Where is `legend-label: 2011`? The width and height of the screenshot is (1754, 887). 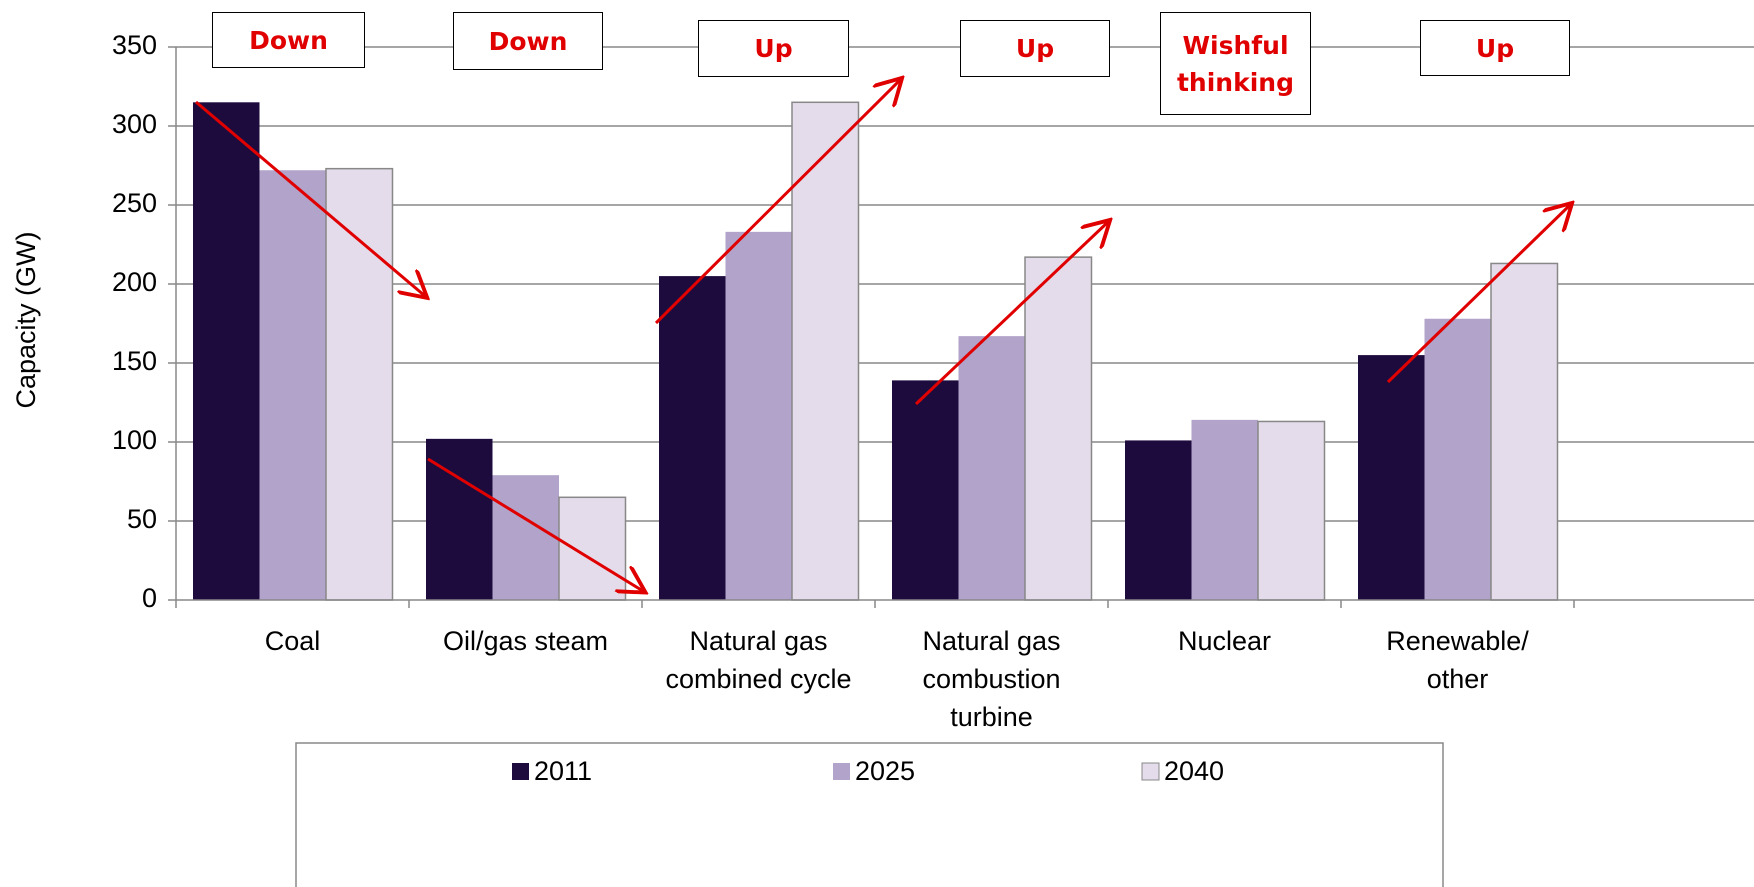
legend-label: 2011 is located at coordinates (563, 771).